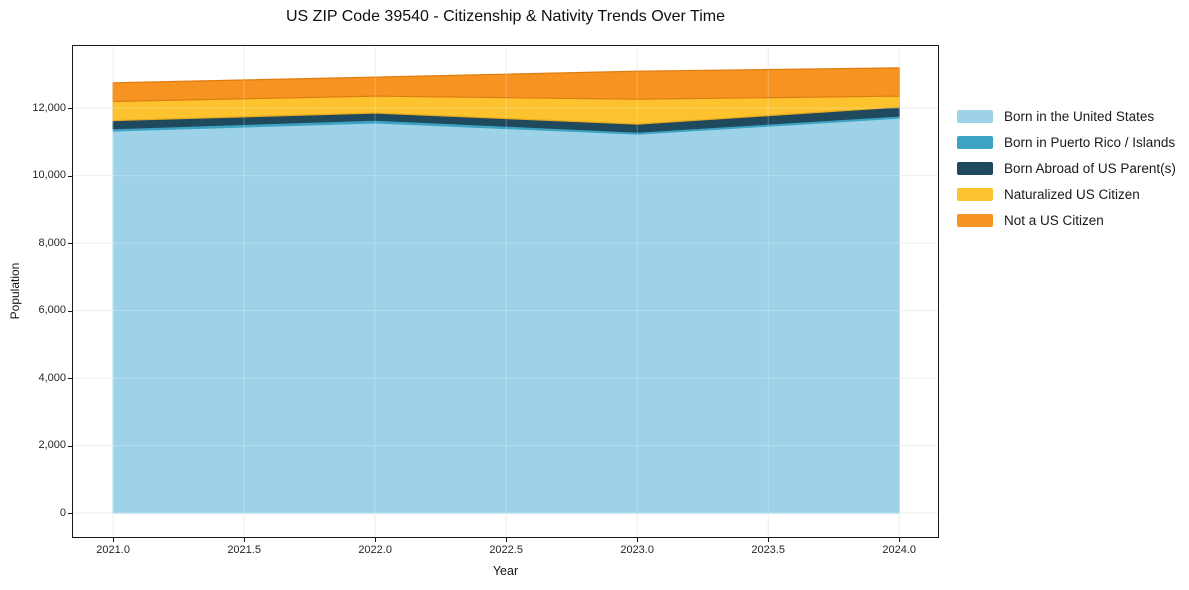 This screenshot has width=1189, height=590. Describe the element at coordinates (52, 310) in the screenshot. I see `y-tick-label: 6,000` at that location.